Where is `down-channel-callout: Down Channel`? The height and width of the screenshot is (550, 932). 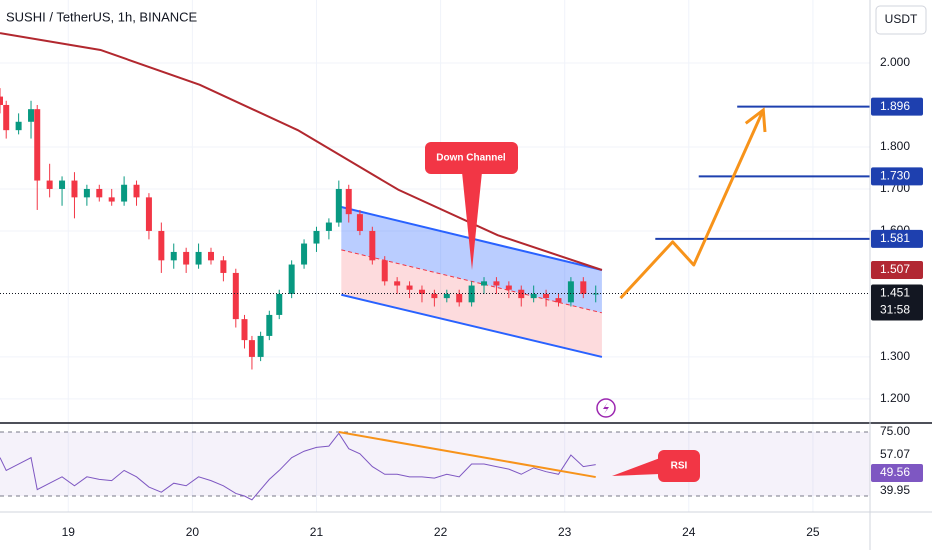
down-channel-callout: Down Channel is located at coordinates (471, 206).